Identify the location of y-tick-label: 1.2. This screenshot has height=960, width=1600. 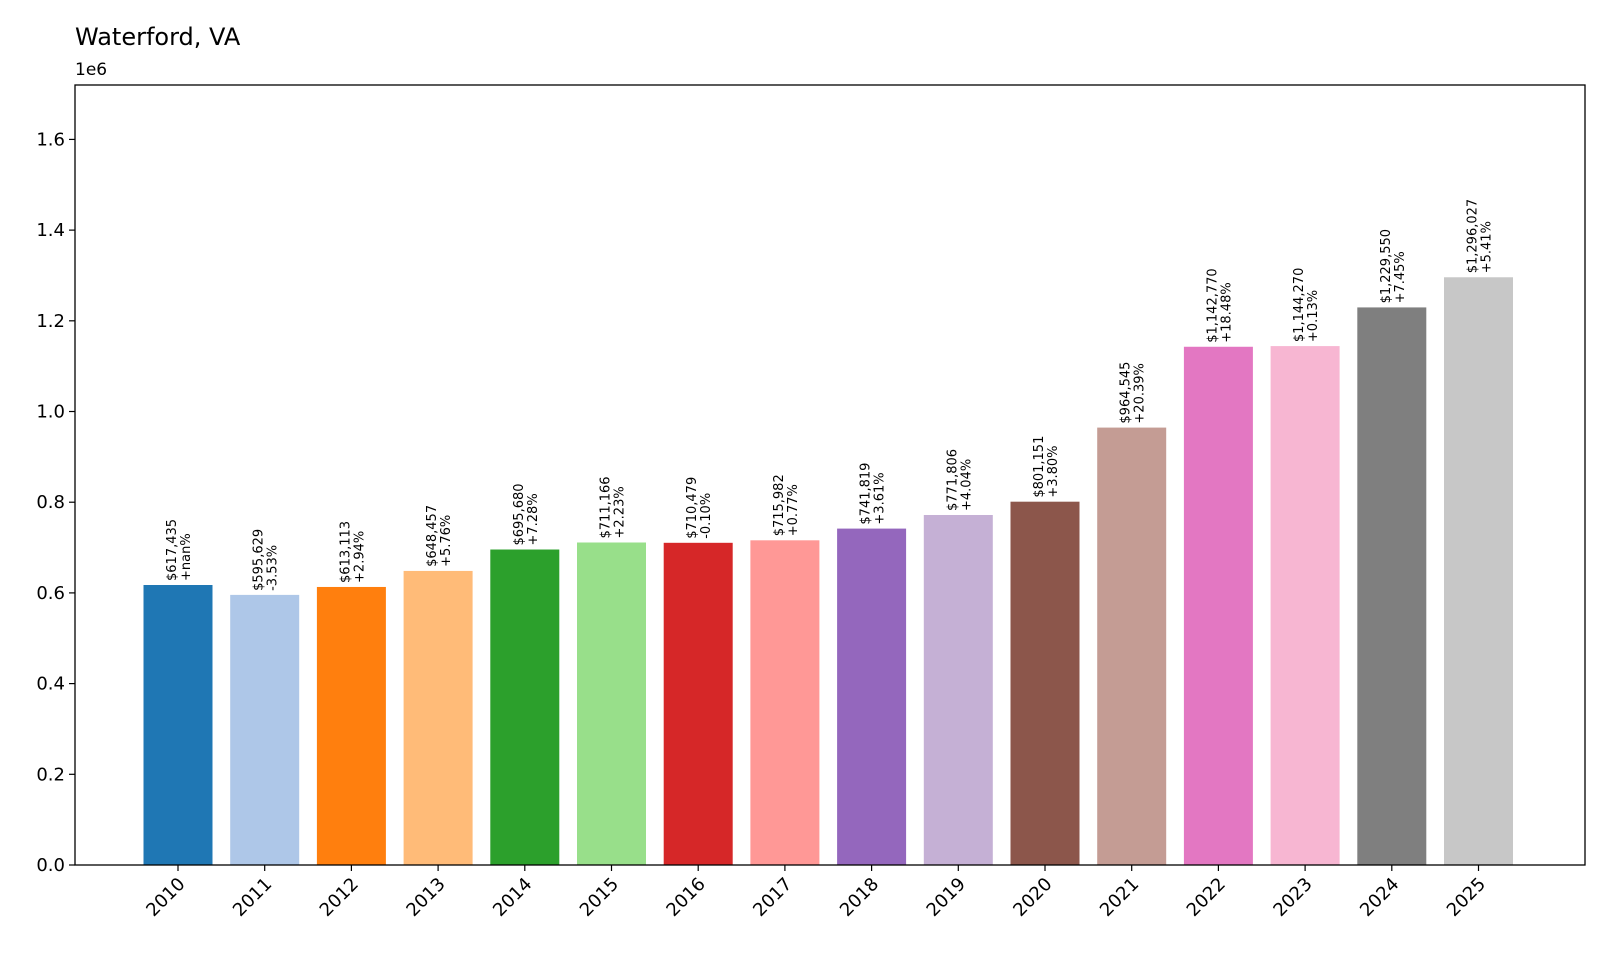
(50, 321).